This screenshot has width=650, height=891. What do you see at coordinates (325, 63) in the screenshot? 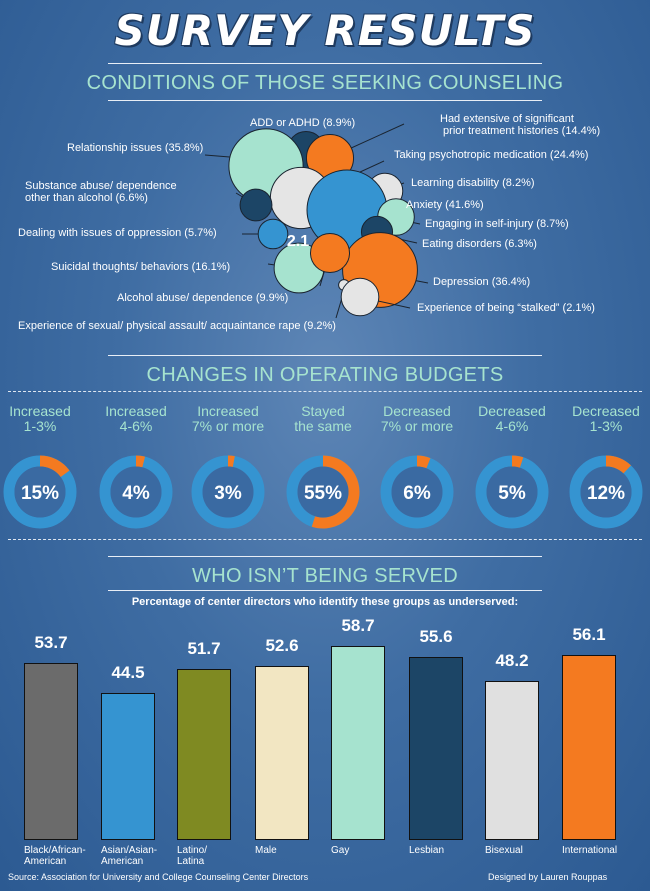
I see `divider-top` at bounding box center [325, 63].